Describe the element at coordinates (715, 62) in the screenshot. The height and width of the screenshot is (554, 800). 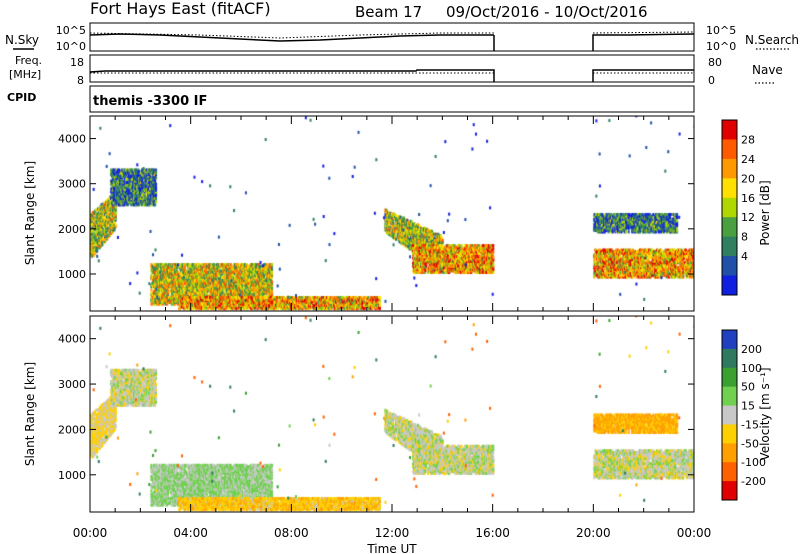
I see `nave-tick-high: 80` at that location.